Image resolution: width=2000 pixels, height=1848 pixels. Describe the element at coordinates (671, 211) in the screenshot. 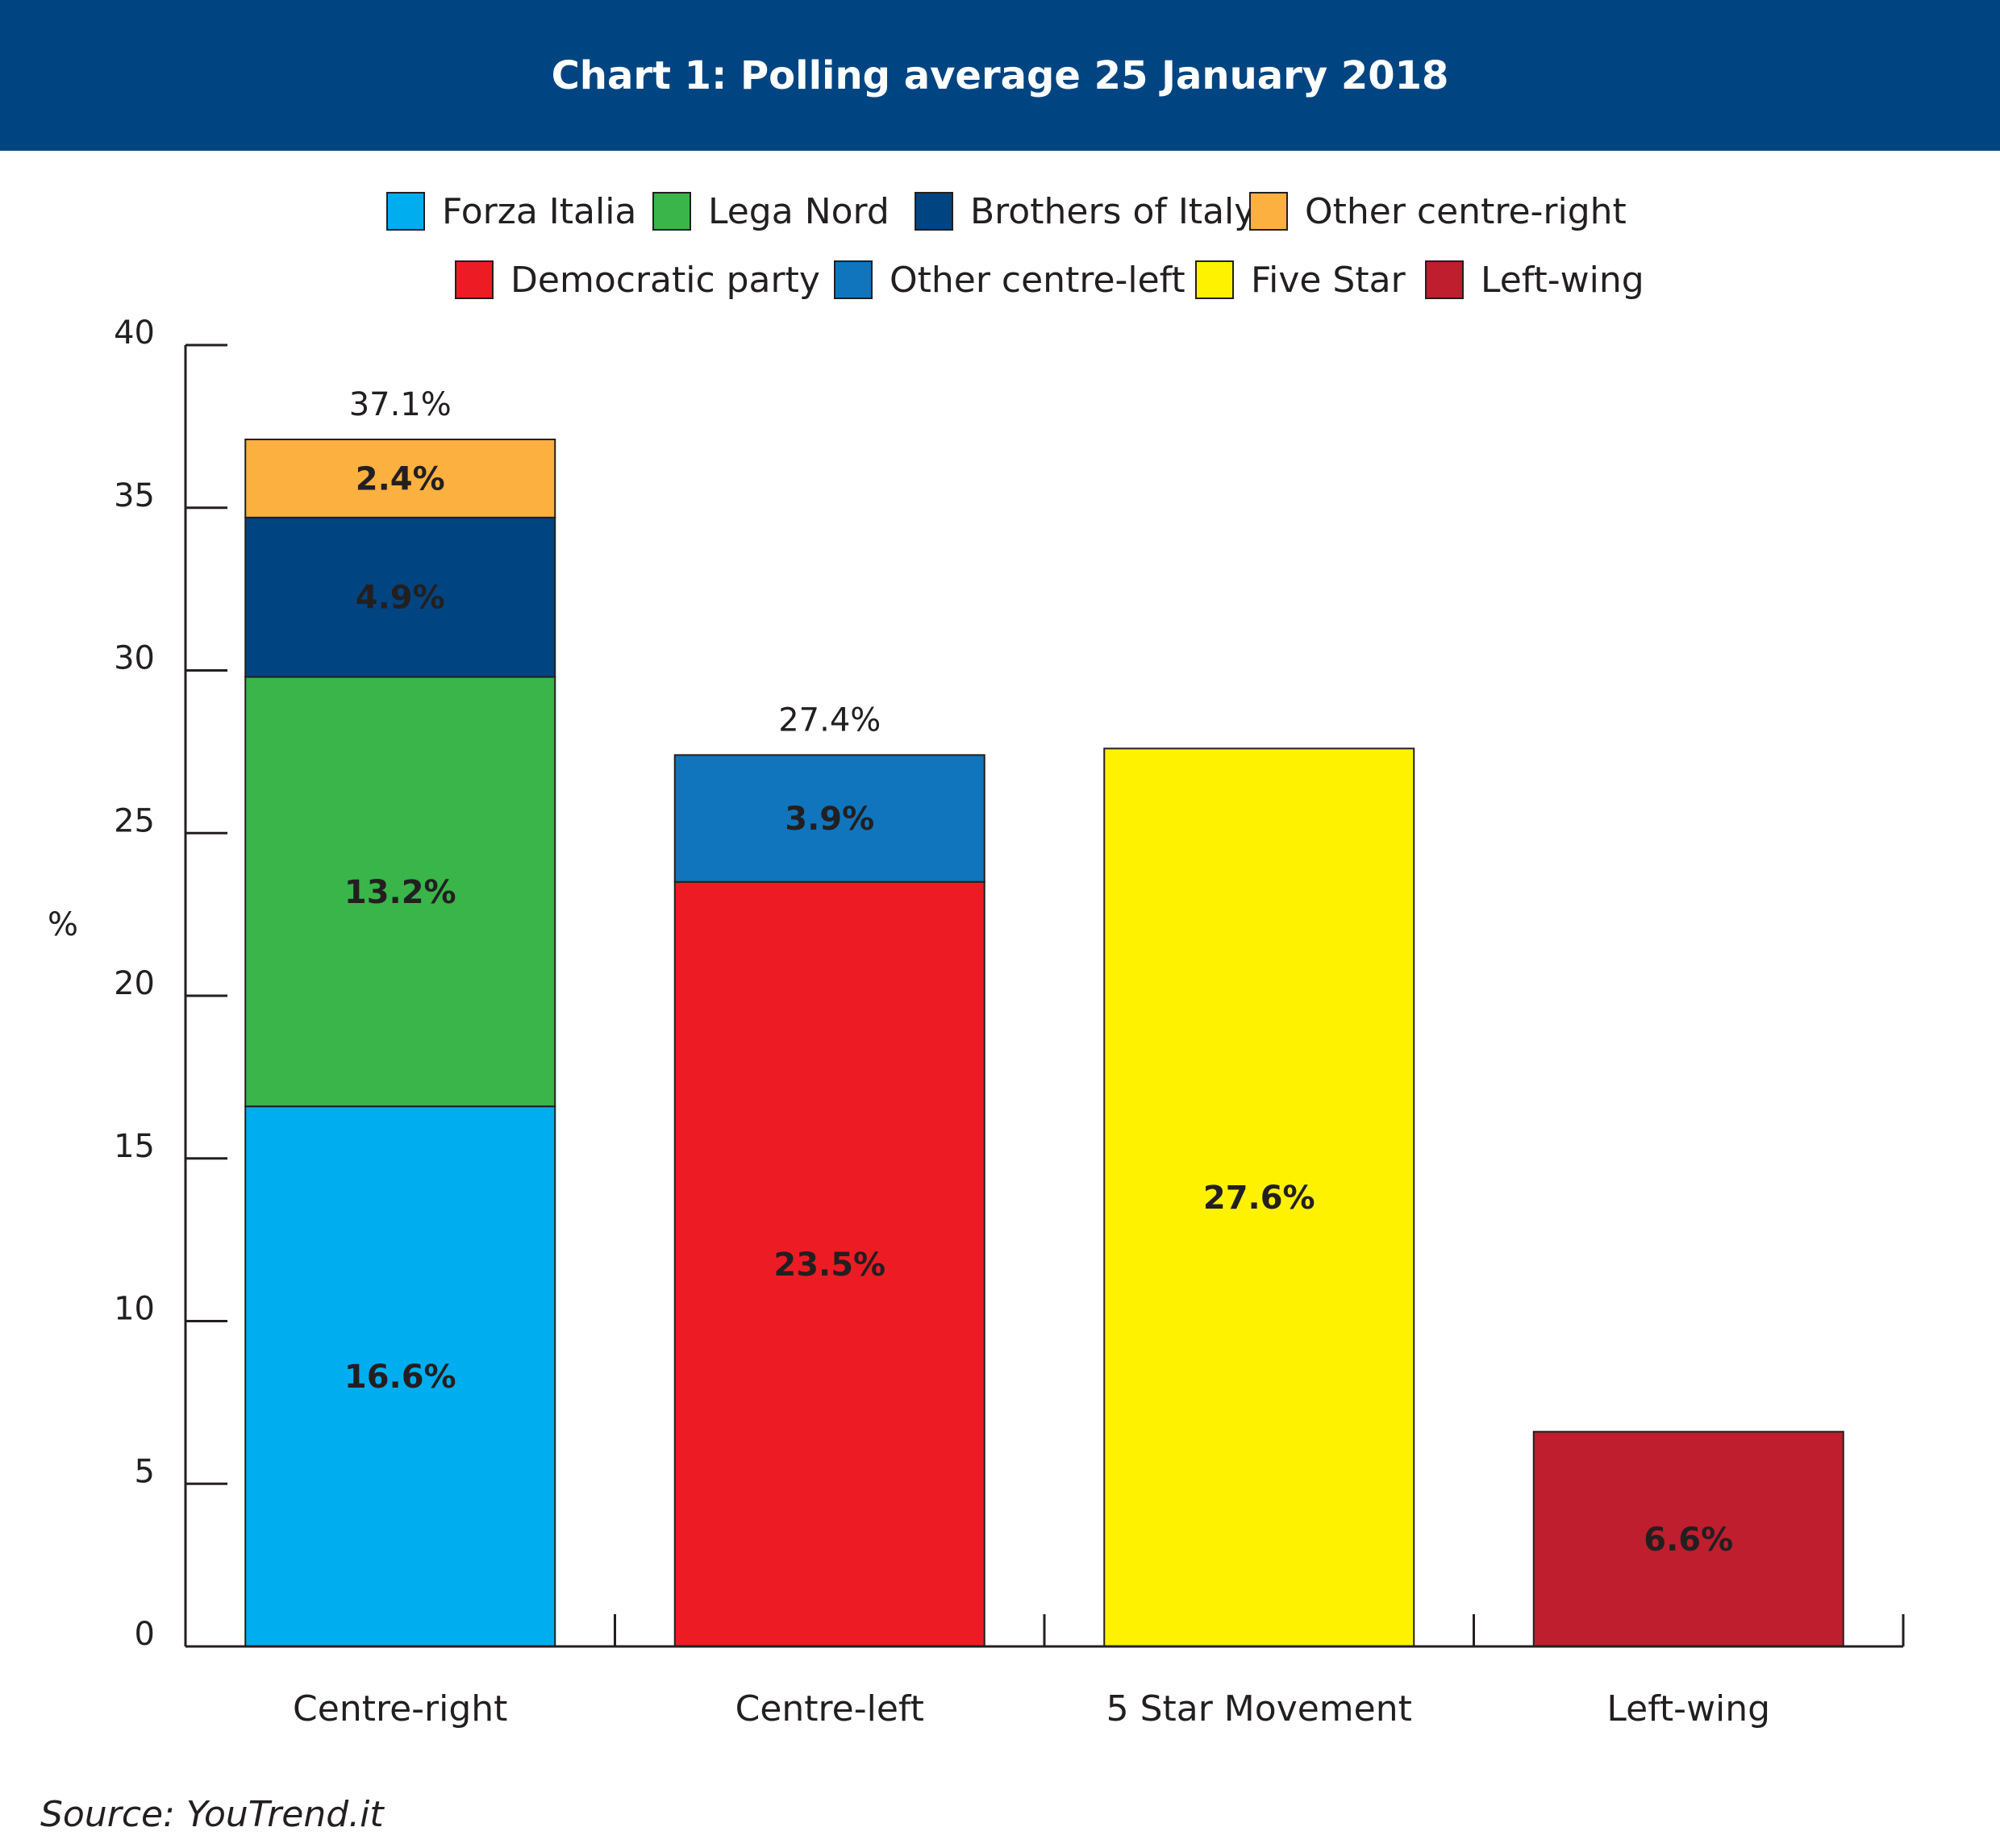

I see `legend-swatch-lega-nord` at that location.